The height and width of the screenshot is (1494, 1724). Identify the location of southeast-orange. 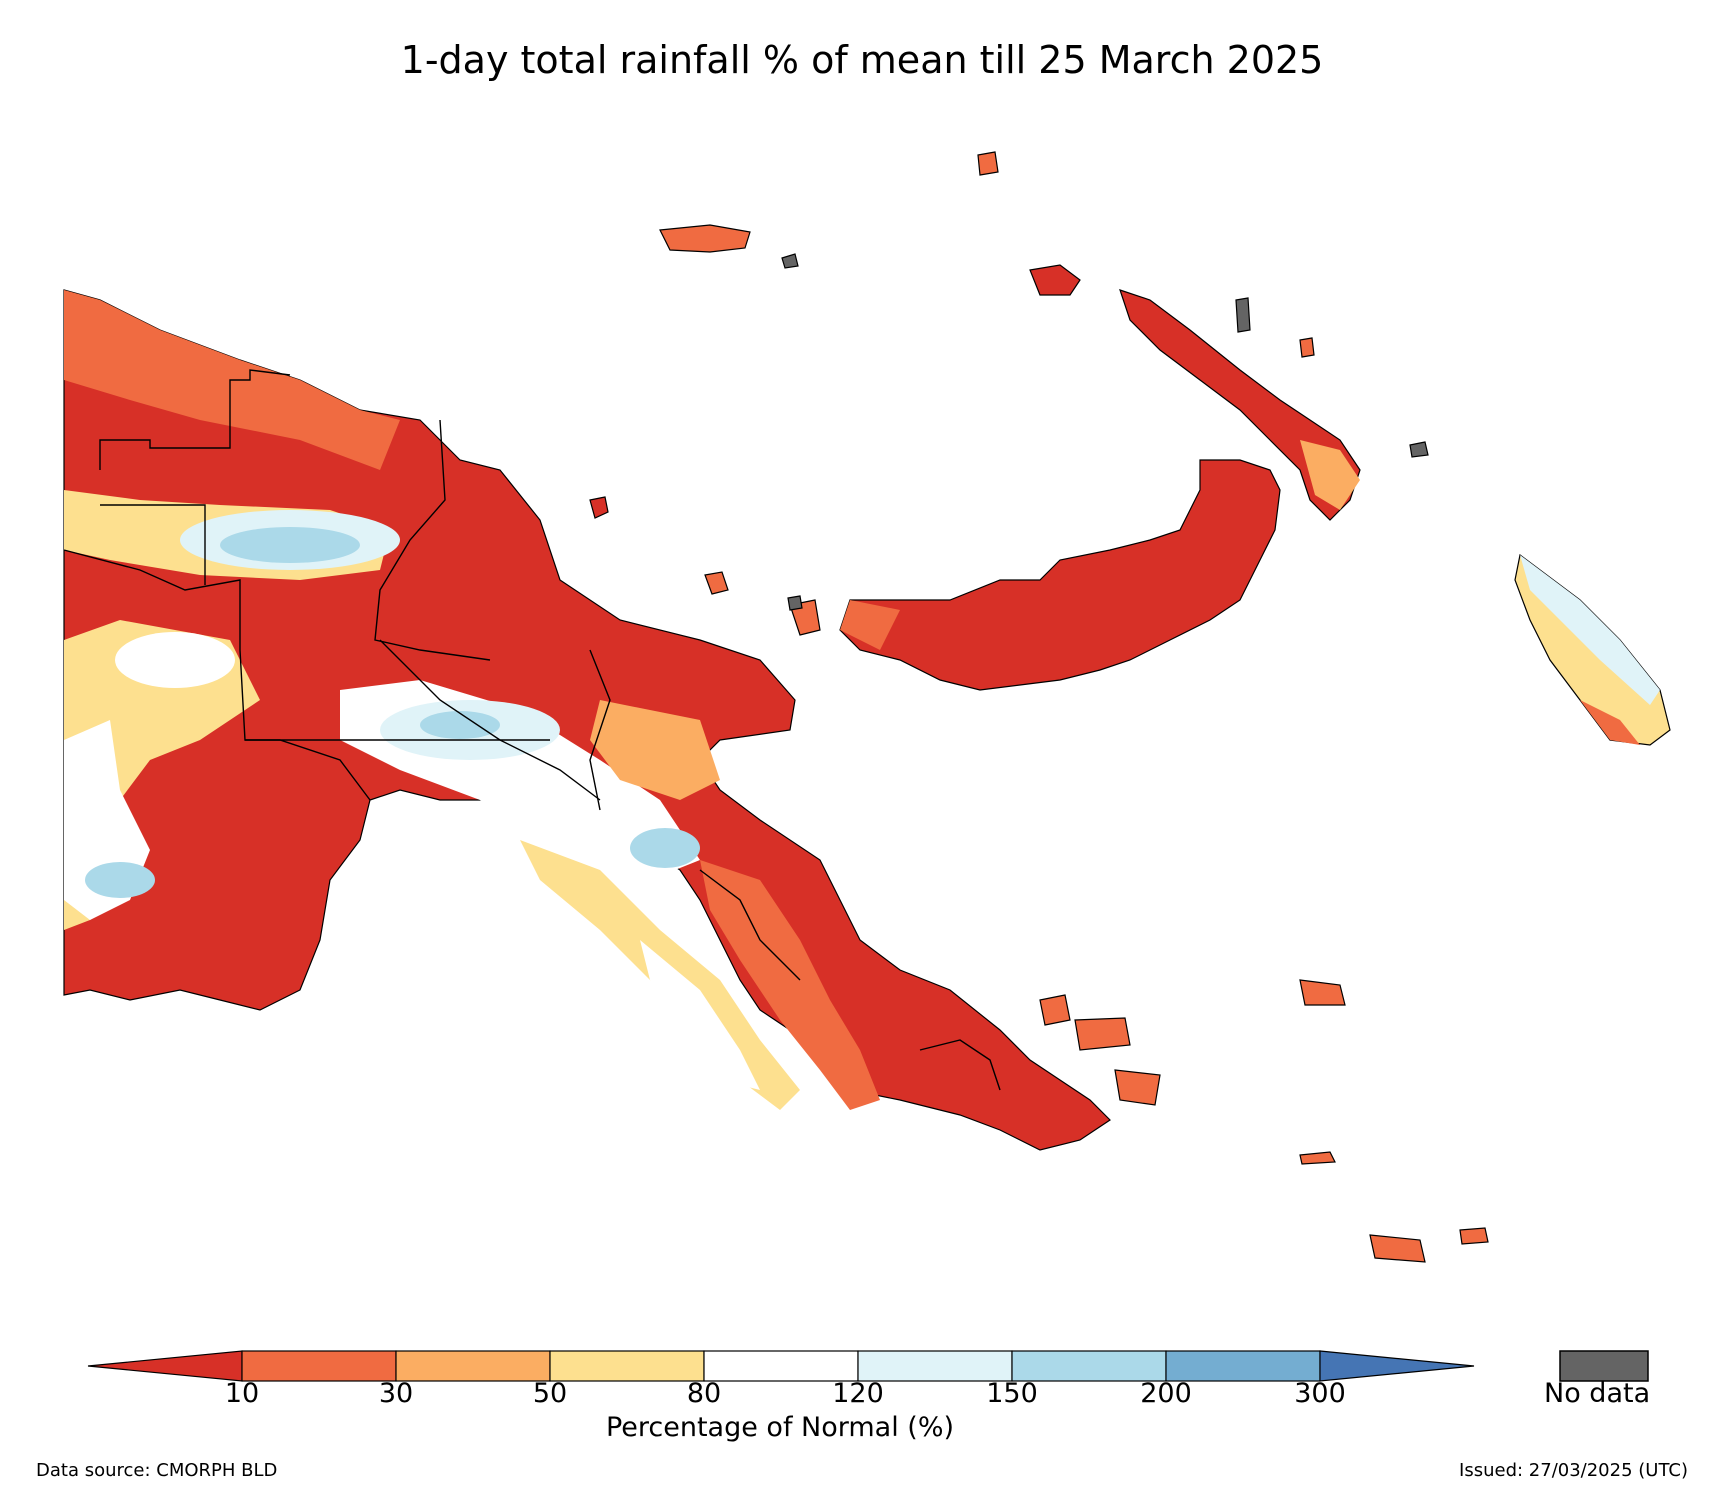
(790, 985).